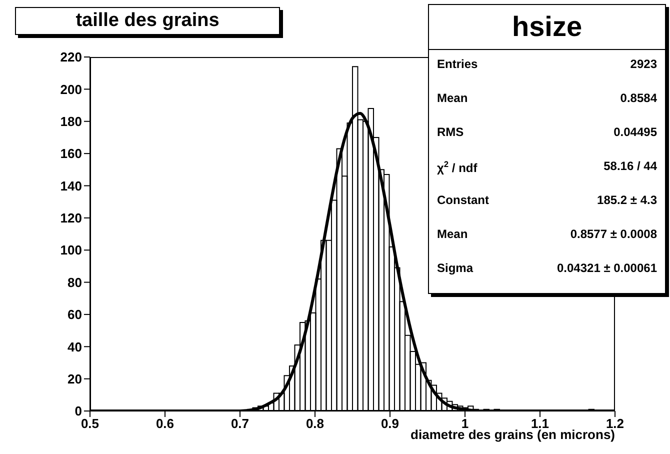 The height and width of the screenshot is (454, 670). I want to click on annotation: Entries, so click(457, 64).